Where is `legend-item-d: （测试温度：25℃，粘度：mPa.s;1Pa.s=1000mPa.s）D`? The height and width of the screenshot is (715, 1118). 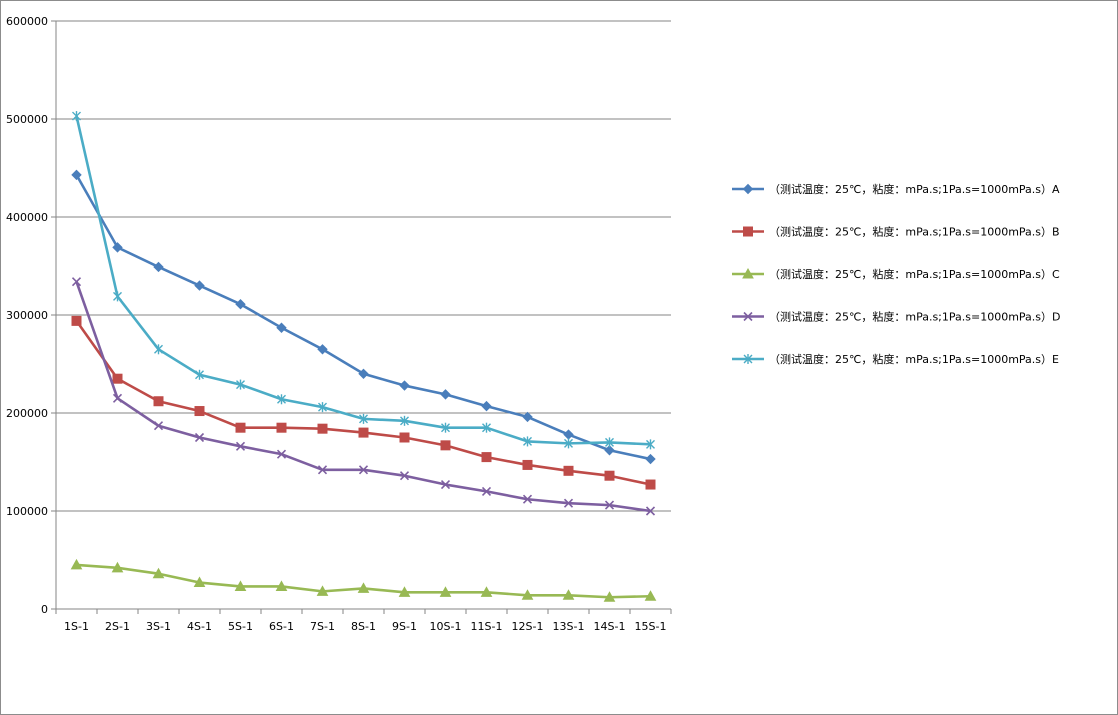 legend-item-d: （测试温度：25℃，粘度：mPa.s;1Pa.s=1000mPa.s）D is located at coordinates (896, 317).